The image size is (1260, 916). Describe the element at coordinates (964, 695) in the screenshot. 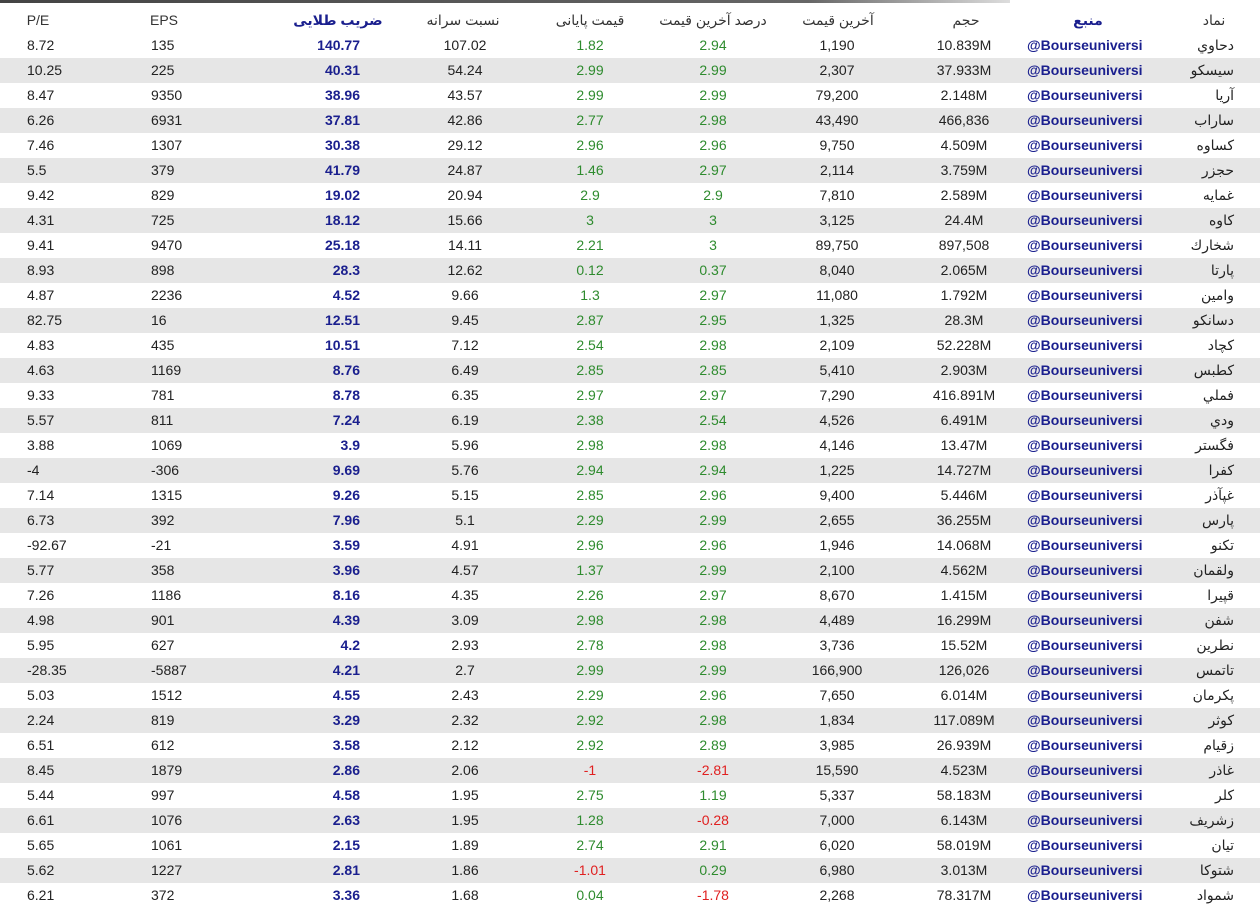

I see `volume-cell: 6.014M` at that location.